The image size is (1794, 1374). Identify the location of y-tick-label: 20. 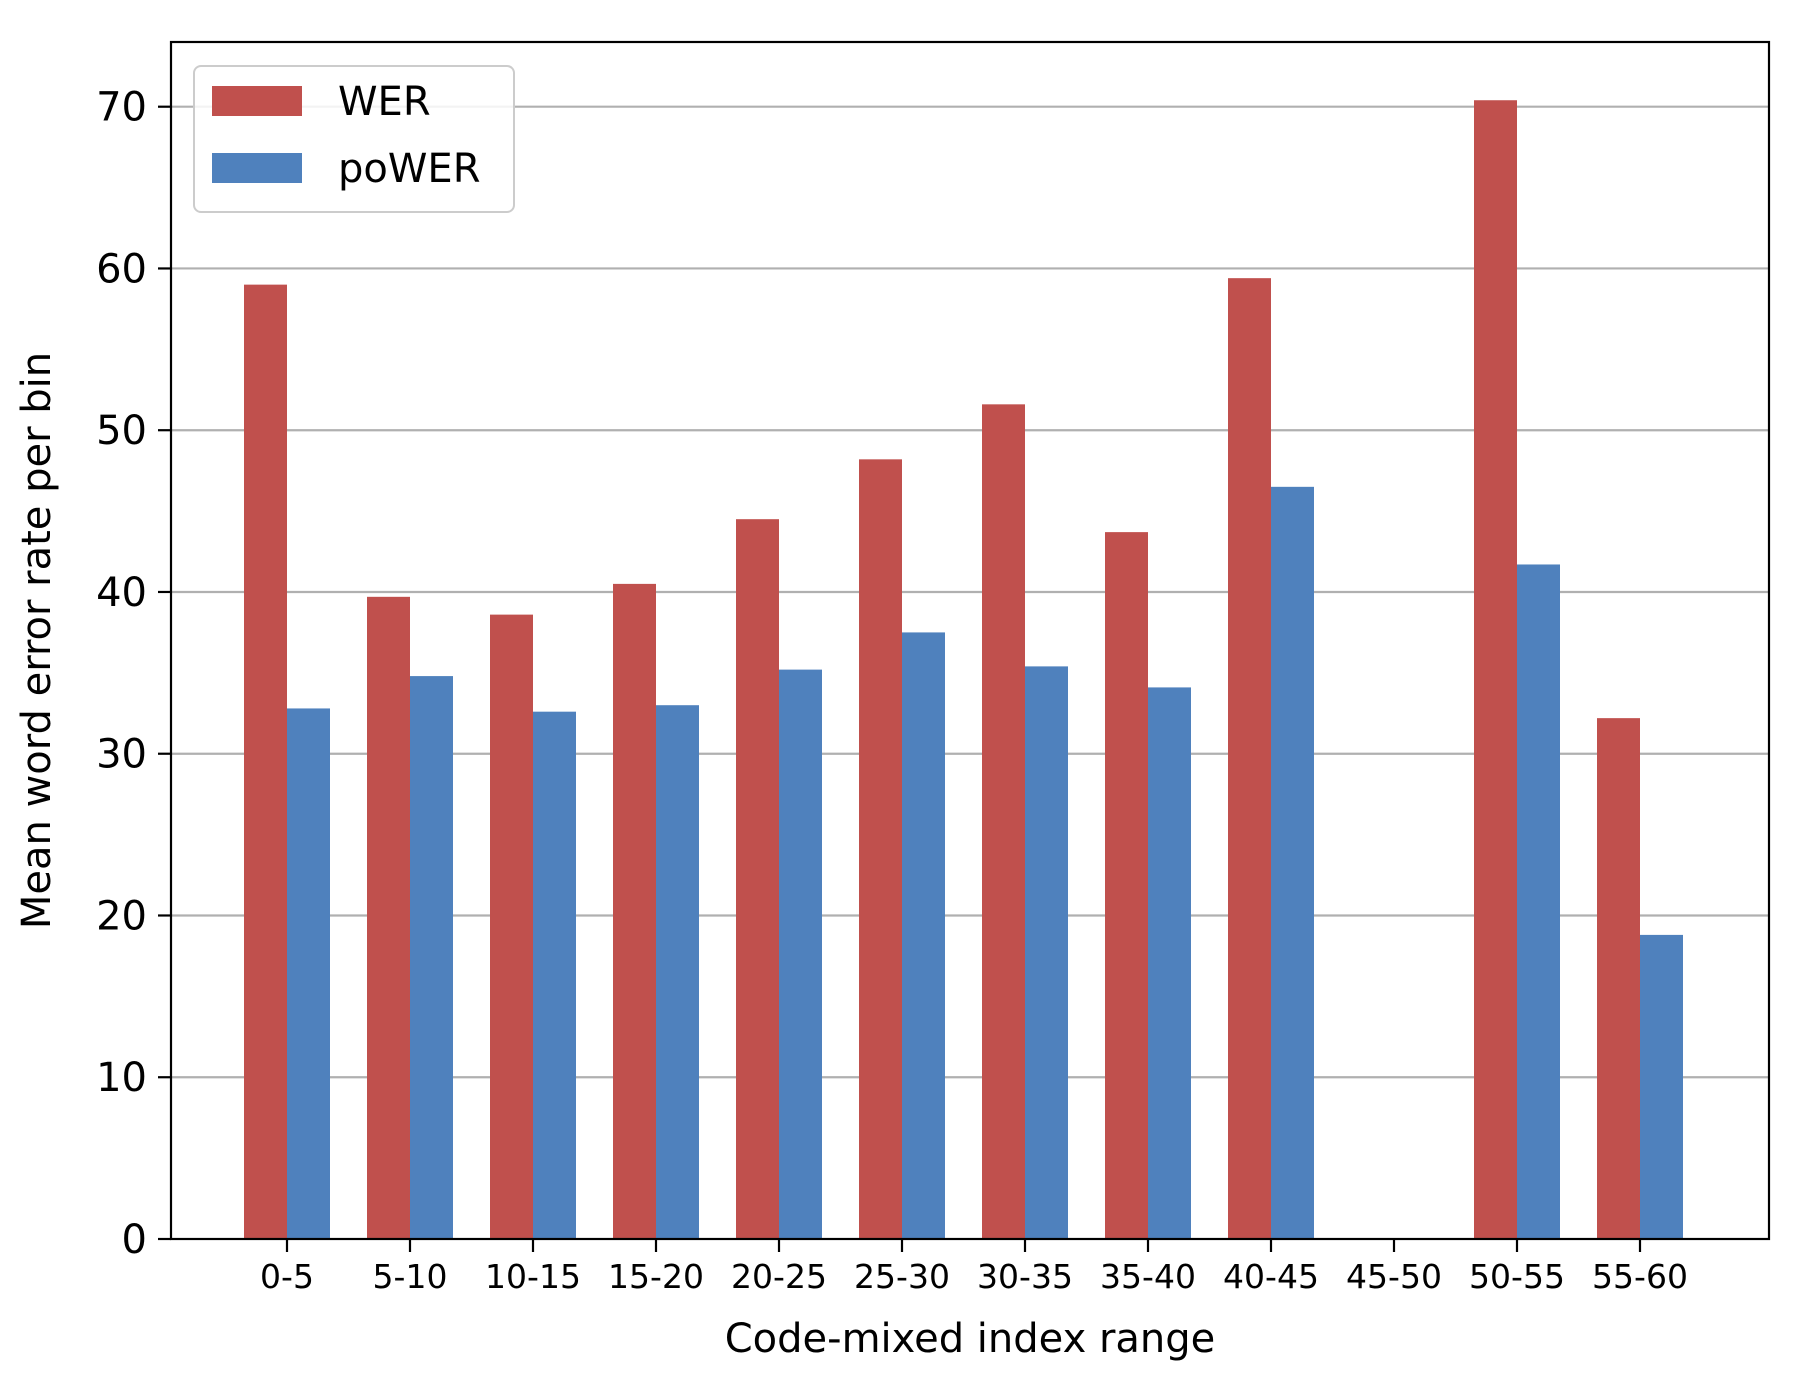
(121, 916).